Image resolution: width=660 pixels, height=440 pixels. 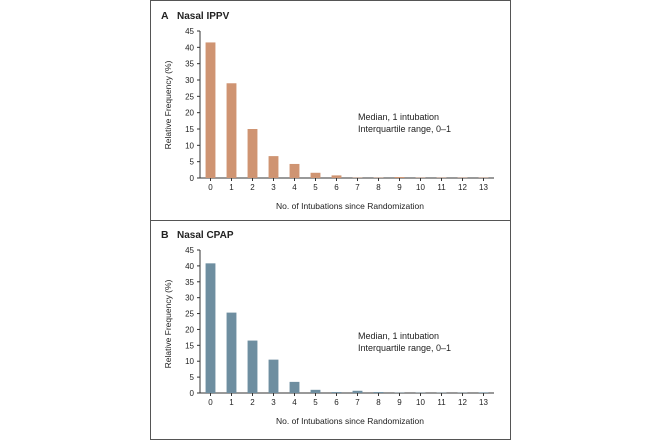 I want to click on panel-letter: B, so click(x=165, y=235).